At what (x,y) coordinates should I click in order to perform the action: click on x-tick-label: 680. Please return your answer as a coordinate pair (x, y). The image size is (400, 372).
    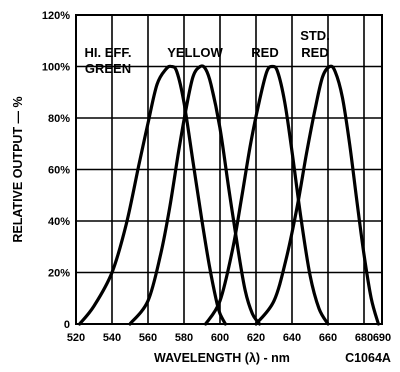
    Looking at the image, I should click on (364, 338).